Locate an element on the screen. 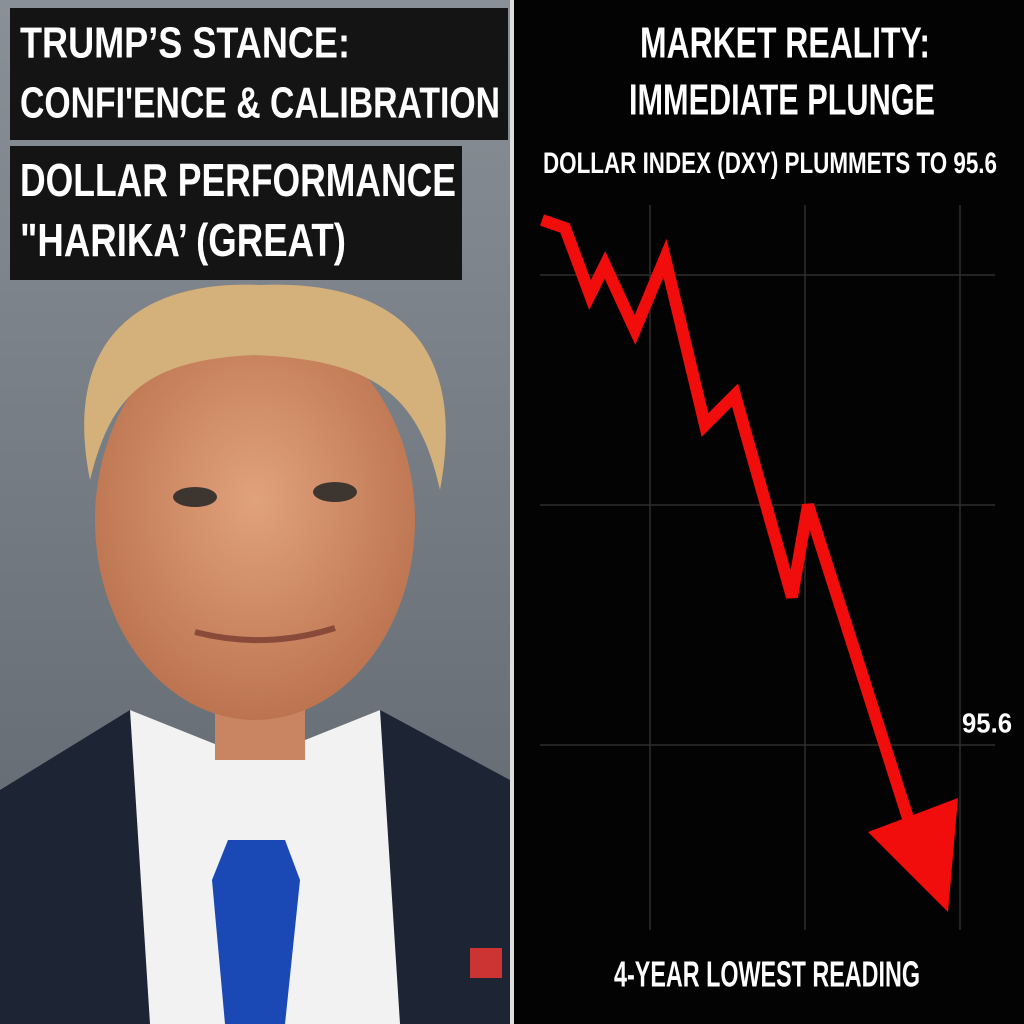  flag-pin is located at coordinates (486, 963).